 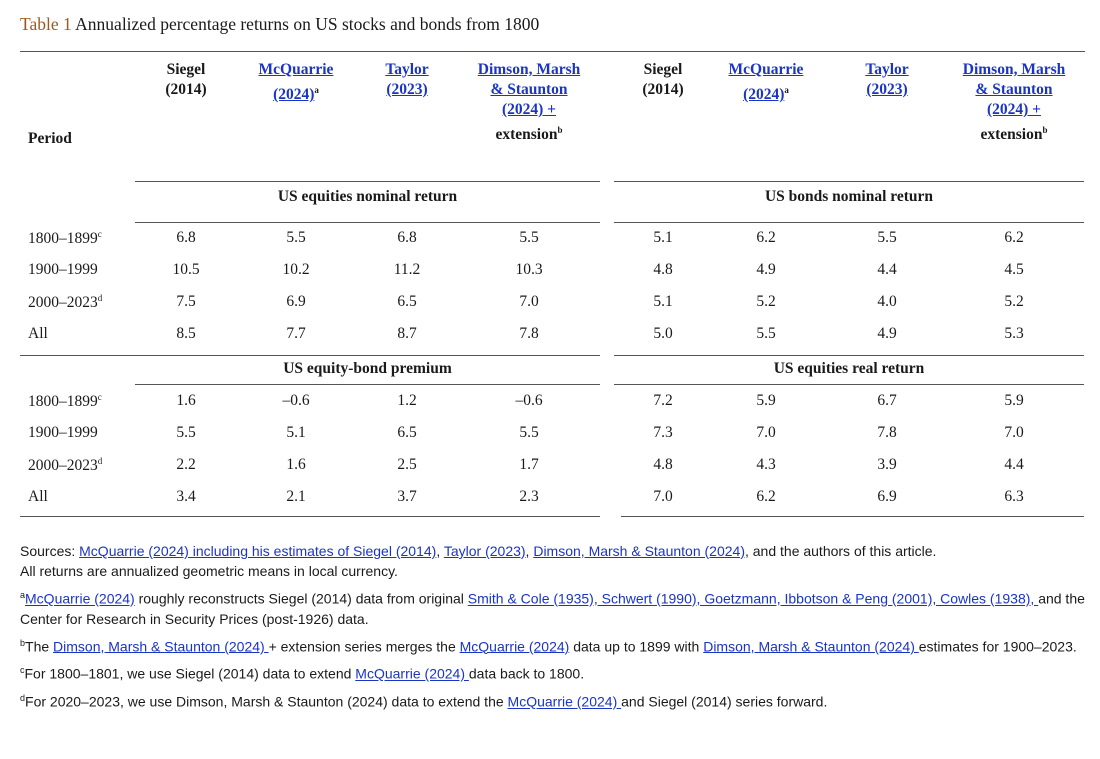 What do you see at coordinates (367, 196) in the screenshot?
I see `section-title-equities-nominal: US equities nominal return` at bounding box center [367, 196].